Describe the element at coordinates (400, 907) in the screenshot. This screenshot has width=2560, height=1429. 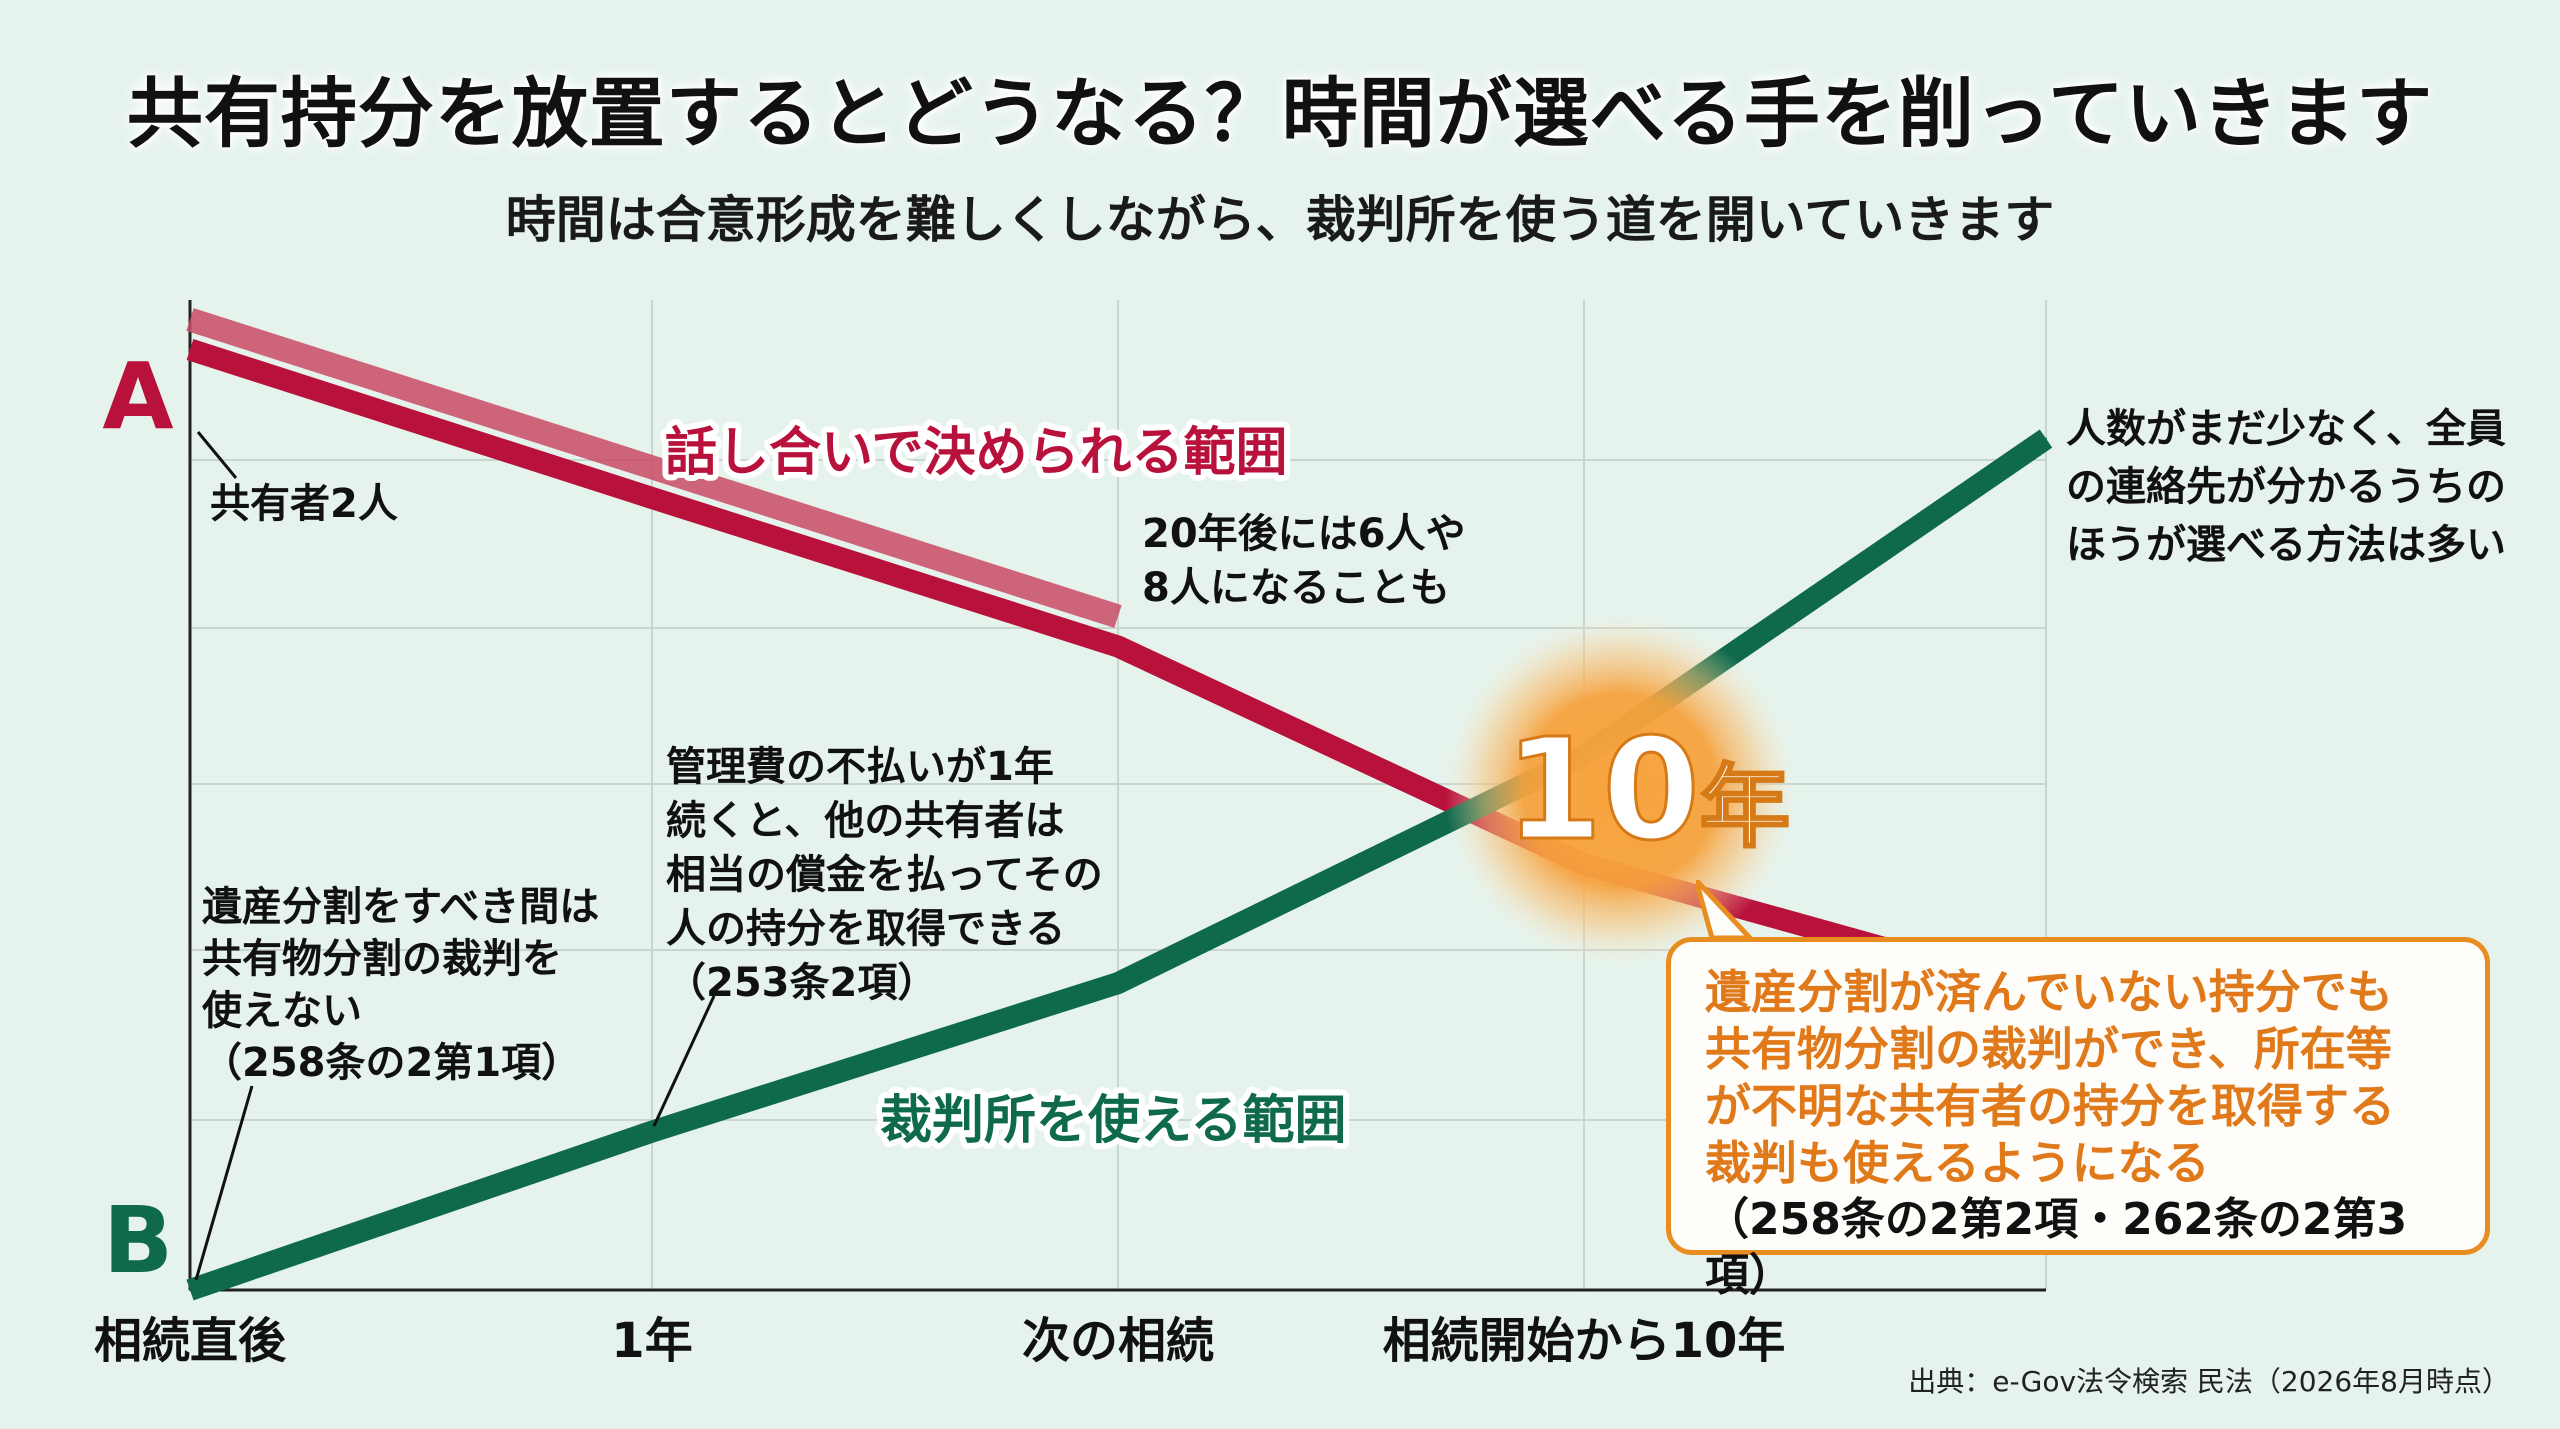
I see `annotation-b-start: 遺産分割をすべき間は` at that location.